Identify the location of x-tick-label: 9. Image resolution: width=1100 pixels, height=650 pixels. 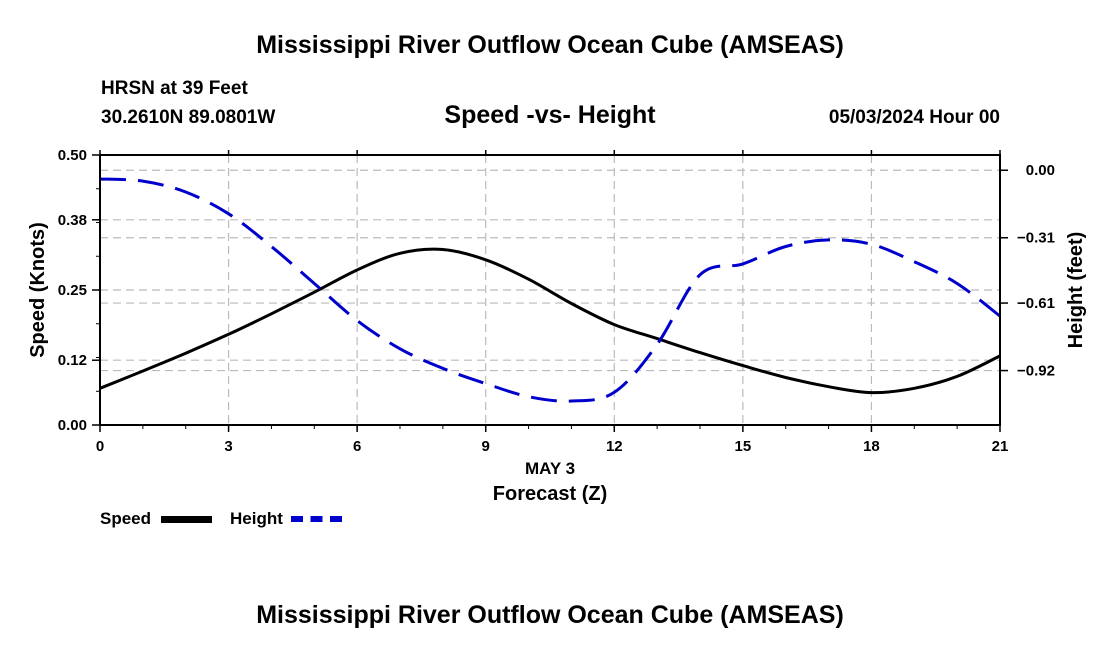
(486, 446).